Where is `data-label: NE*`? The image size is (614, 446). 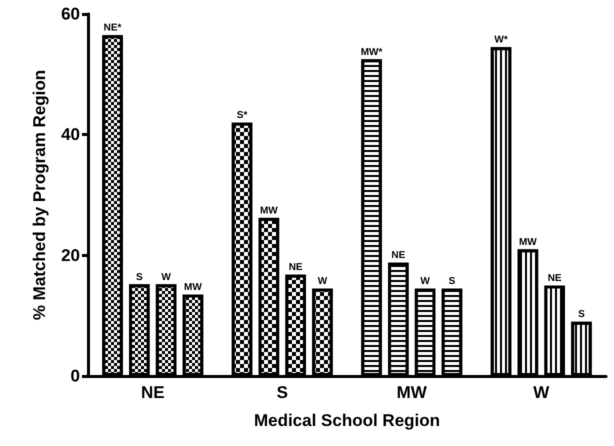 data-label: NE* is located at coordinates (113, 28).